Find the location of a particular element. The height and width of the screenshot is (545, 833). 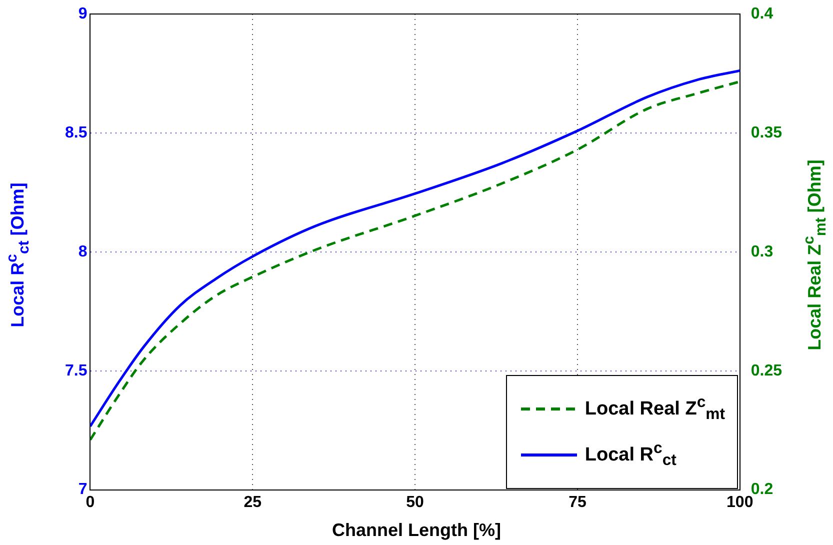

y2-tick-label: 0.35 is located at coordinates (766, 133).